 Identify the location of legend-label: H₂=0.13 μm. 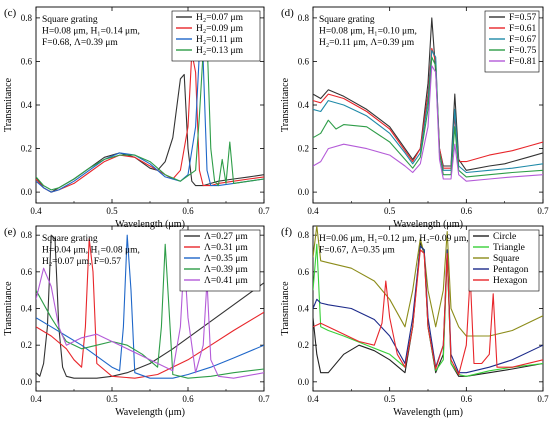
(220, 51).